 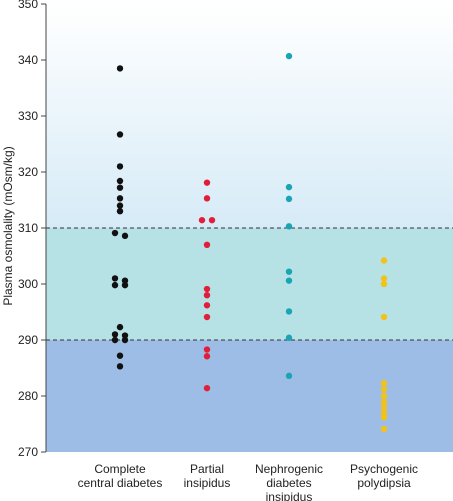 What do you see at coordinates (207, 483) in the screenshot?
I see `category-label-1-1: insipidus` at bounding box center [207, 483].